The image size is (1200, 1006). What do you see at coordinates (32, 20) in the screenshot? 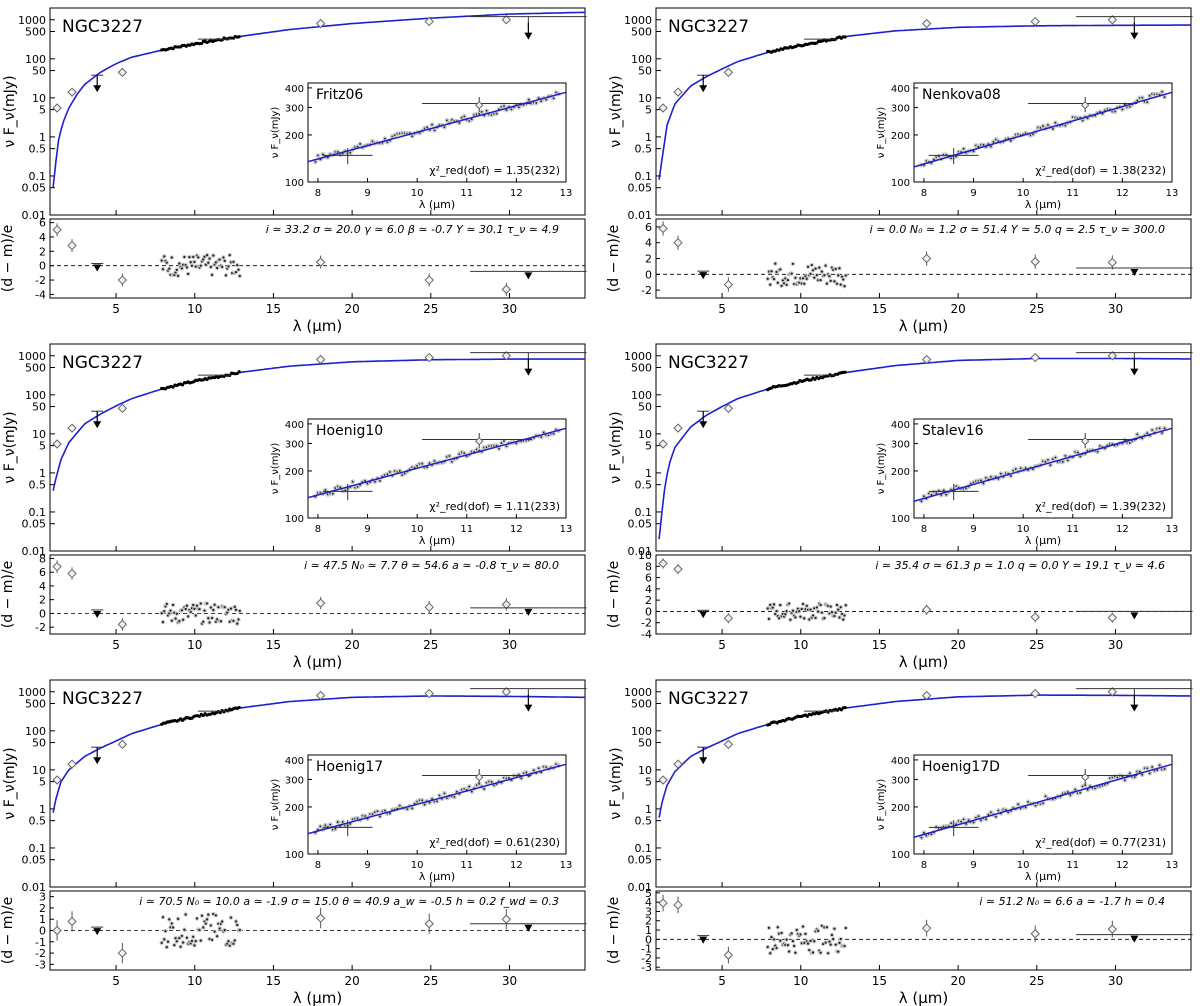
I see `y-tick-label: 1000` at bounding box center [32, 20].